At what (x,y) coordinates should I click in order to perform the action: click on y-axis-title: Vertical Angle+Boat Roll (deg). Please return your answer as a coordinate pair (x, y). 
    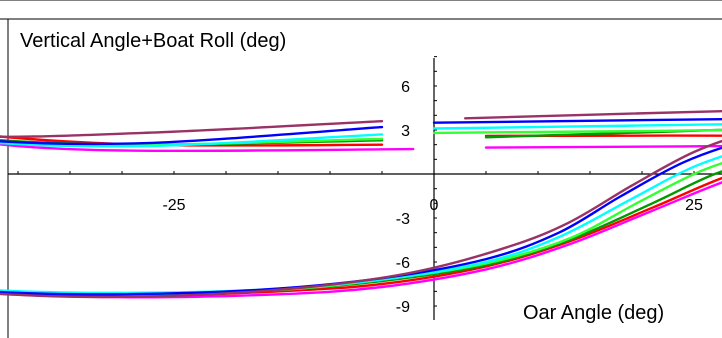
    Looking at the image, I should click on (153, 41).